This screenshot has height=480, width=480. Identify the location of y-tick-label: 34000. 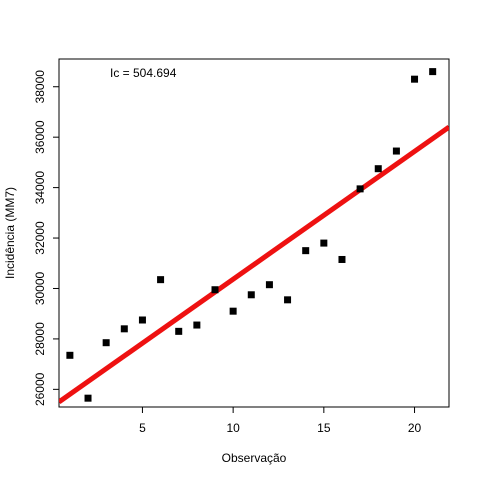
(40, 188).